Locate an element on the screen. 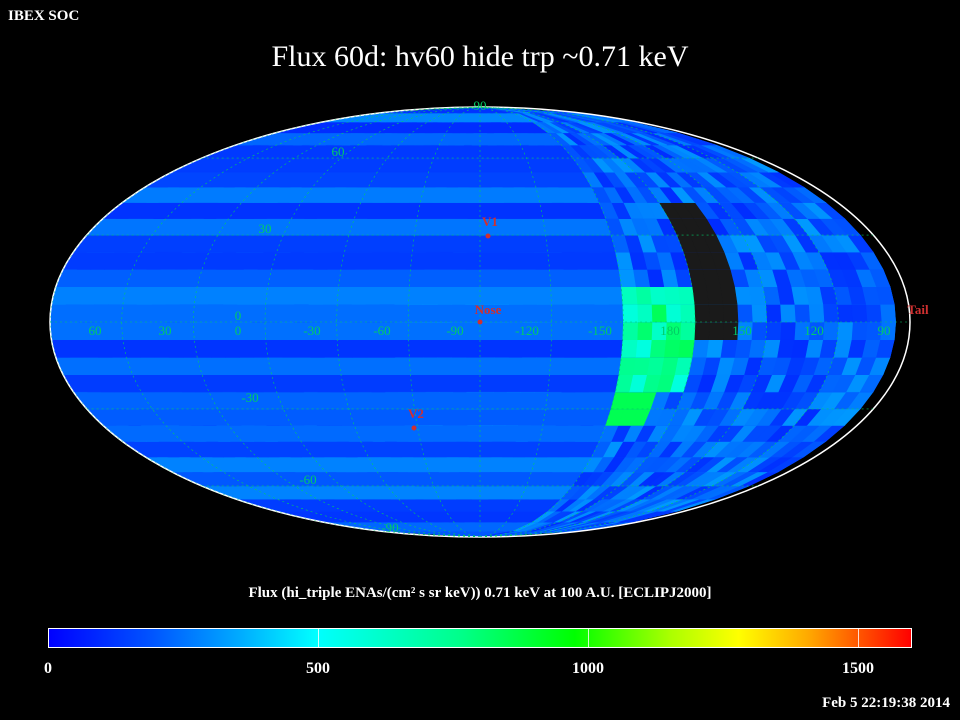  lat-label-neg30: -30 is located at coordinates (249, 397).